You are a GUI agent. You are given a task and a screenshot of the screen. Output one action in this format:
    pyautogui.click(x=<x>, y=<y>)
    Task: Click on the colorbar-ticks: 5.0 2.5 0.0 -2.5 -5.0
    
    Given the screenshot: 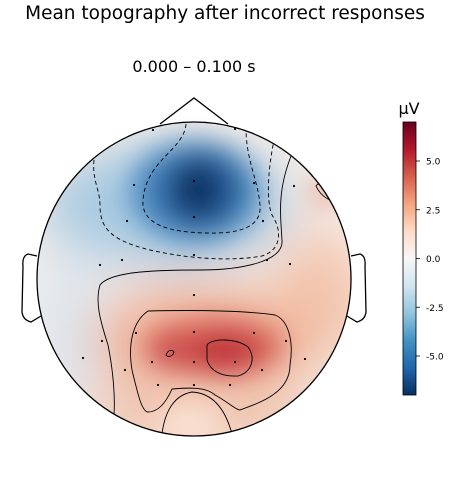 What is the action you would take?
    pyautogui.click(x=430, y=260)
    